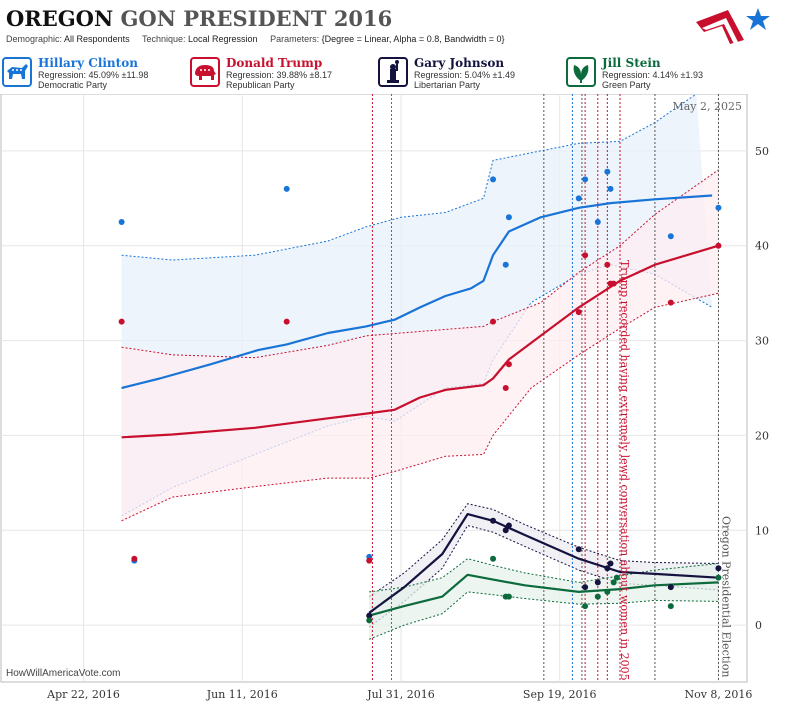  What do you see at coordinates (543, 595) in the screenshot?
I see `trend-line` at bounding box center [543, 595].